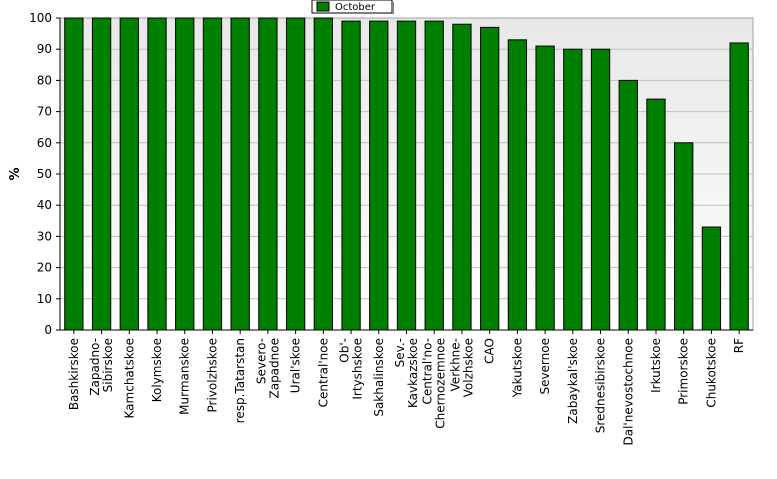  I want to click on x-tick-label-line: Zapadno-, so click(95, 367).